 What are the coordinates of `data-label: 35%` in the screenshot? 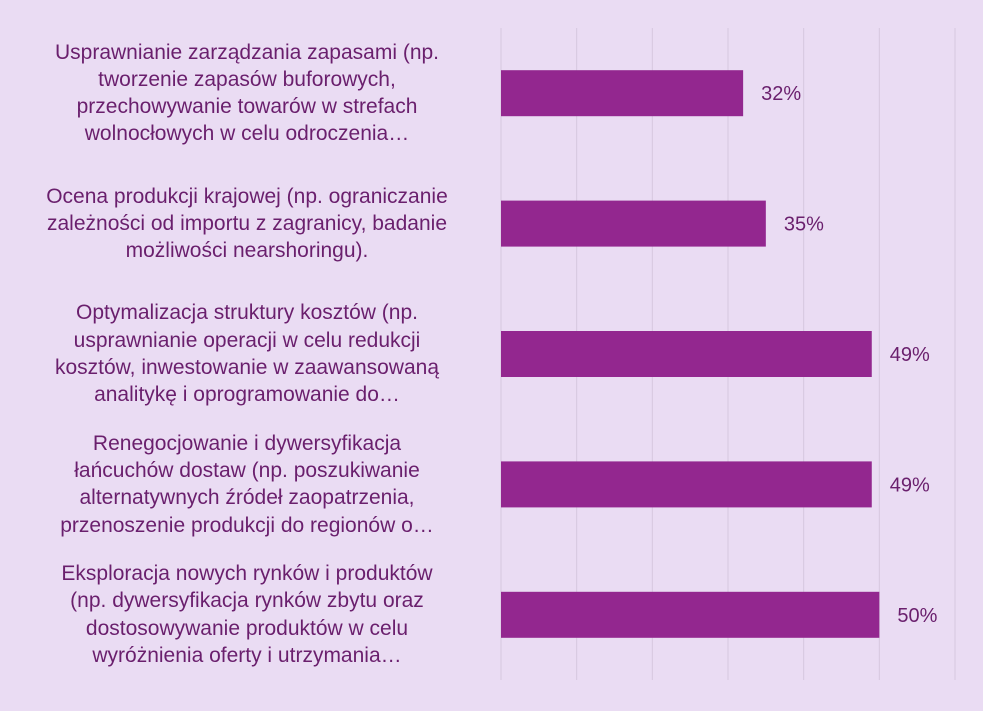 It's located at (804, 225).